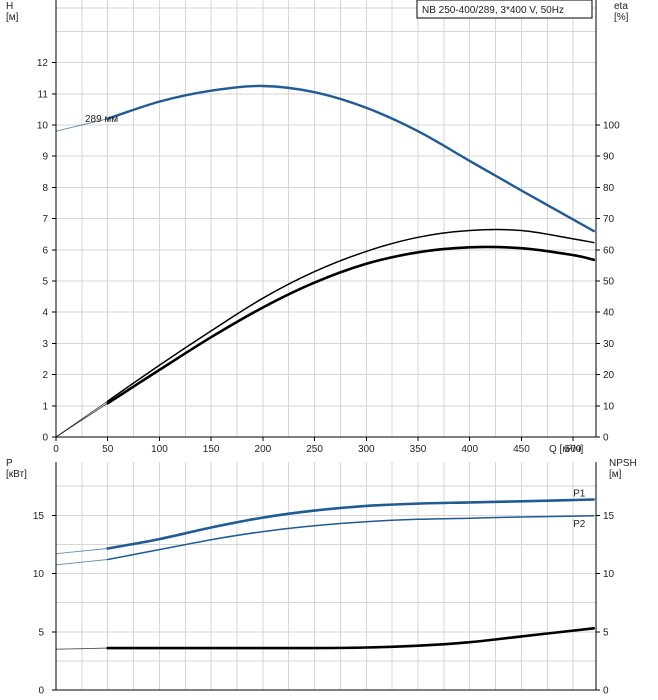  Describe the element at coordinates (101, 119) in the screenshot. I see `series-label-289: 289 мм` at that location.